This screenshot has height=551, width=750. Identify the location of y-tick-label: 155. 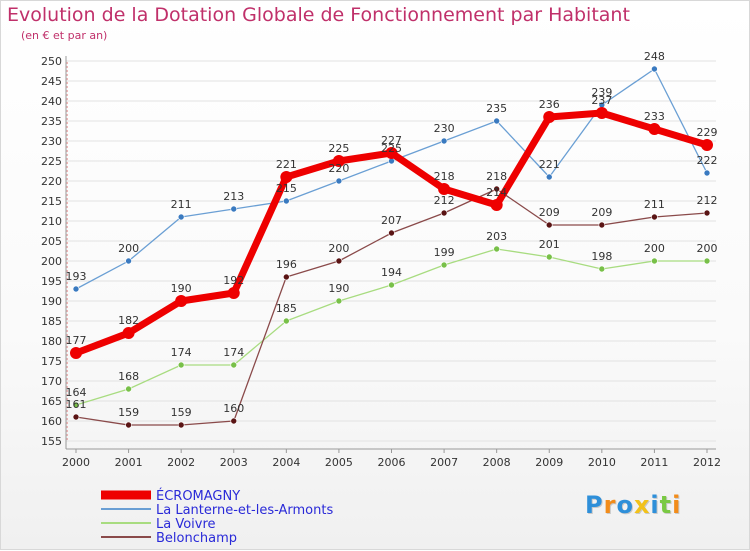
(51, 441).